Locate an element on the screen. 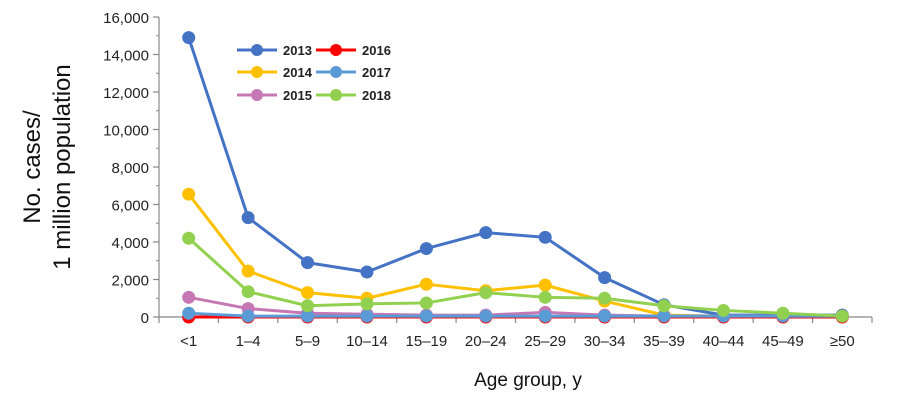 This screenshot has width=900, height=404. x-tick-label: 35–39 is located at coordinates (664, 341).